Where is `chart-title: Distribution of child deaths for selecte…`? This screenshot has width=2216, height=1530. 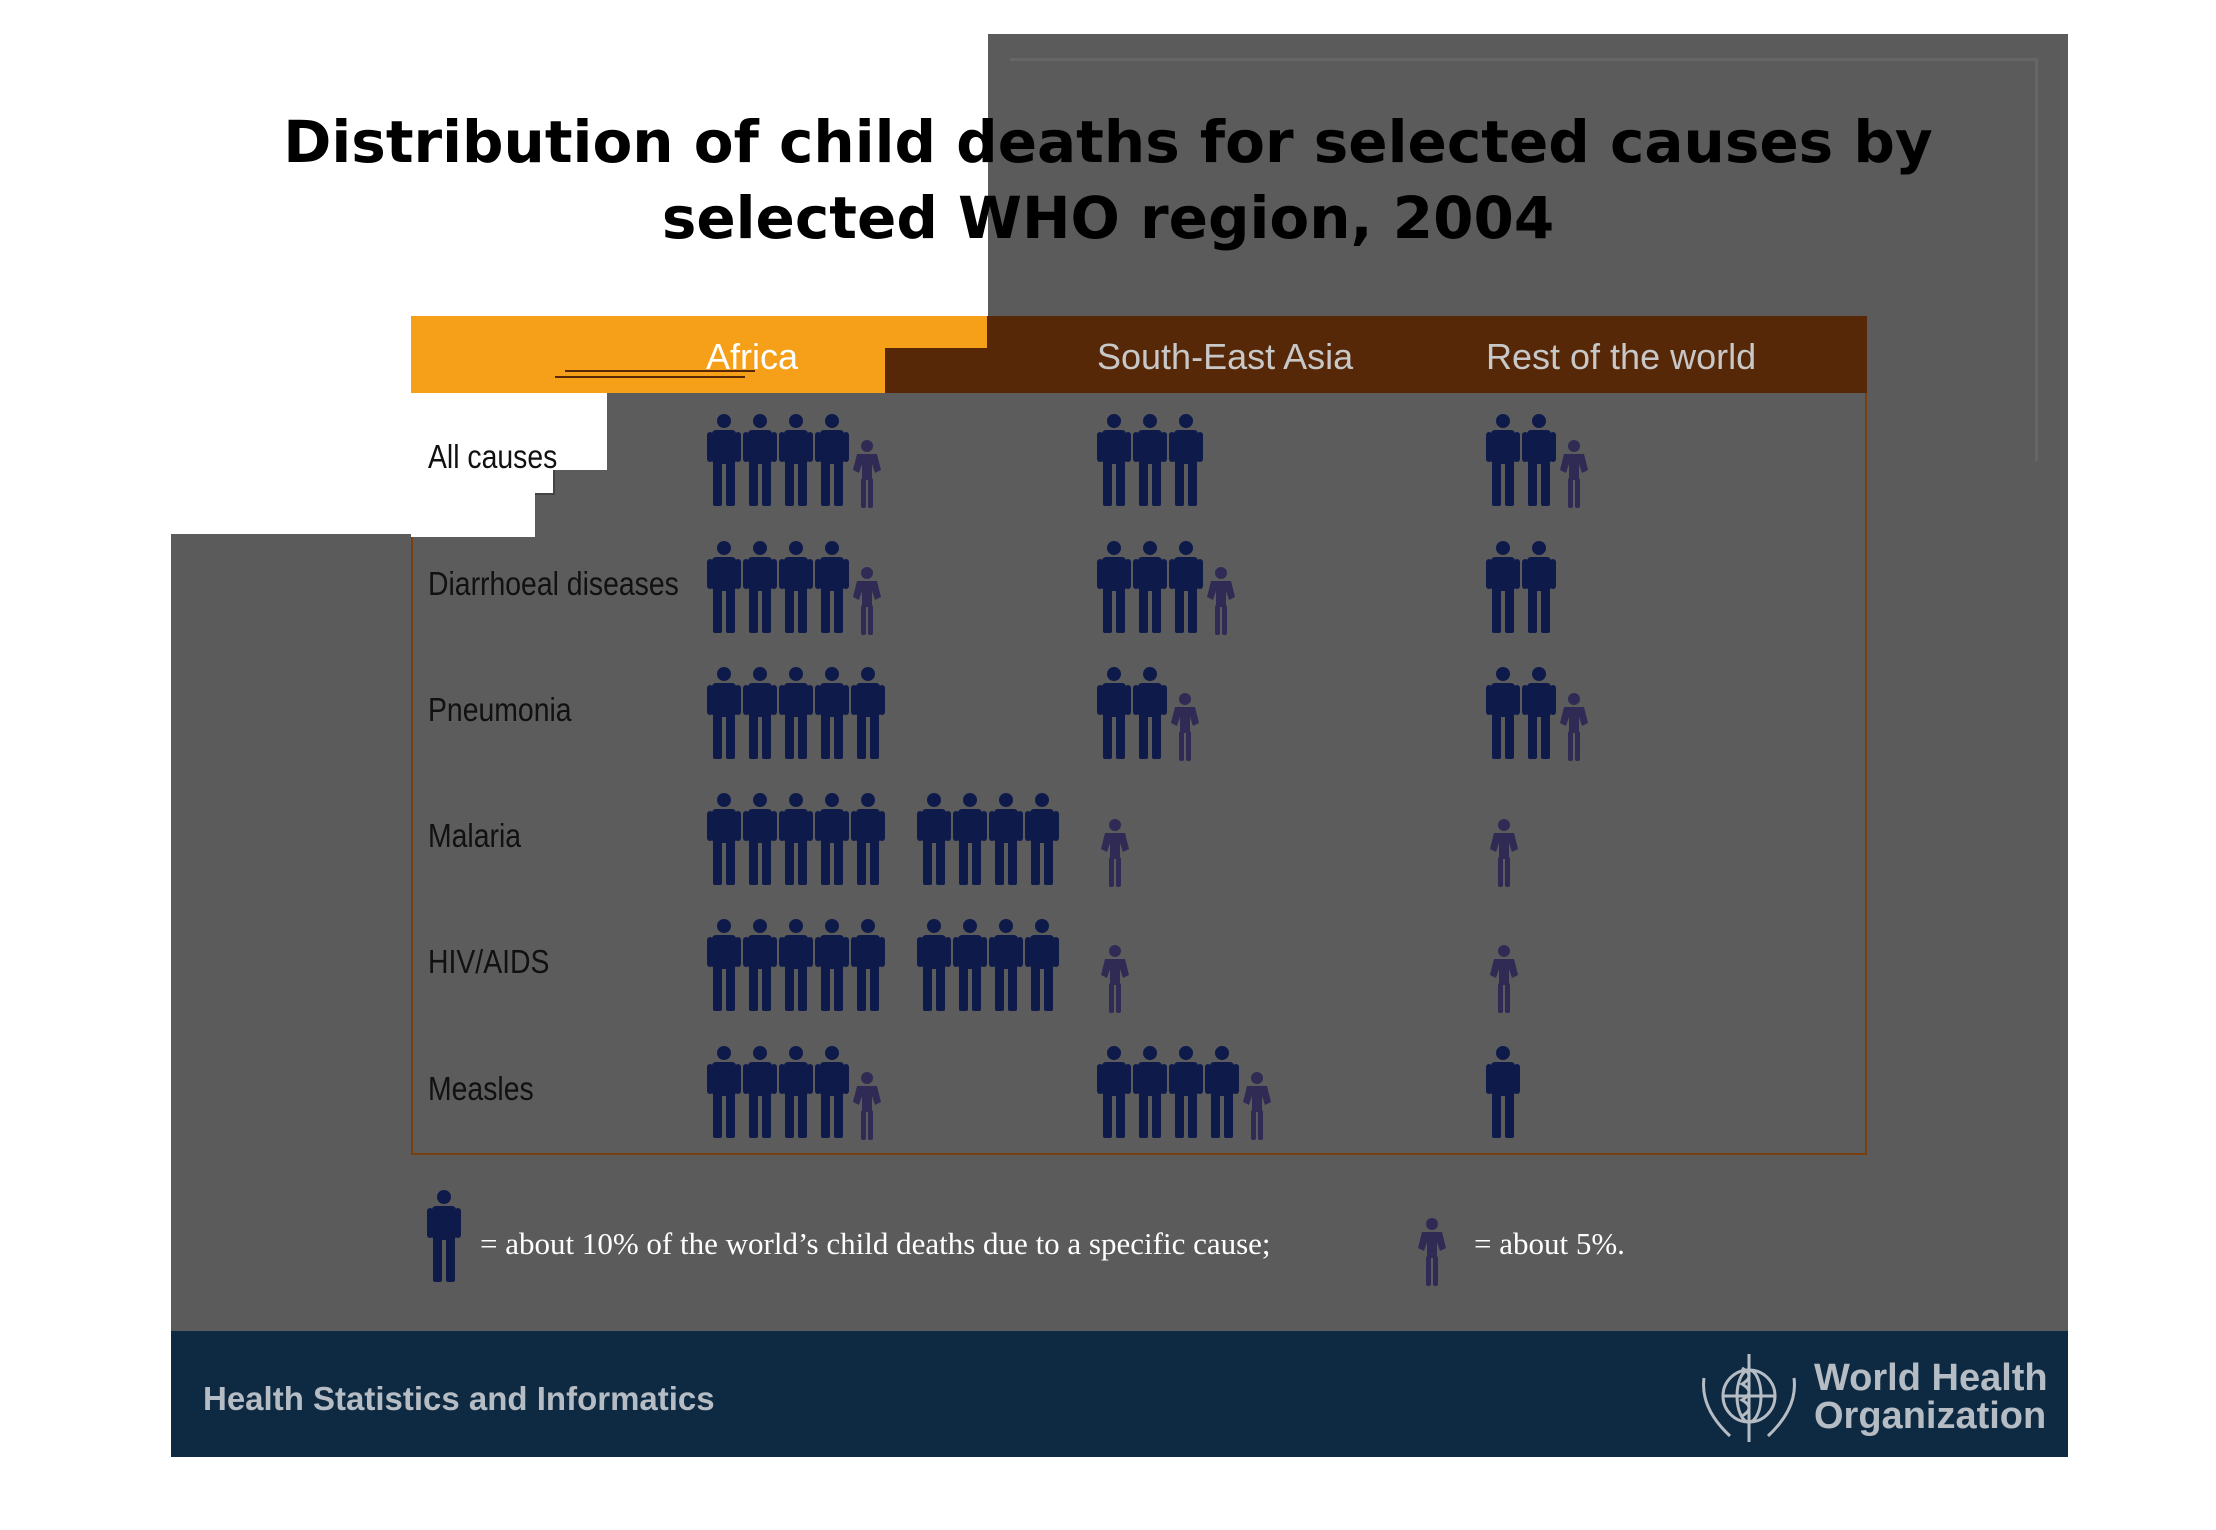
chart-title: Distribution of child deaths for selecte… is located at coordinates (1108, 180).